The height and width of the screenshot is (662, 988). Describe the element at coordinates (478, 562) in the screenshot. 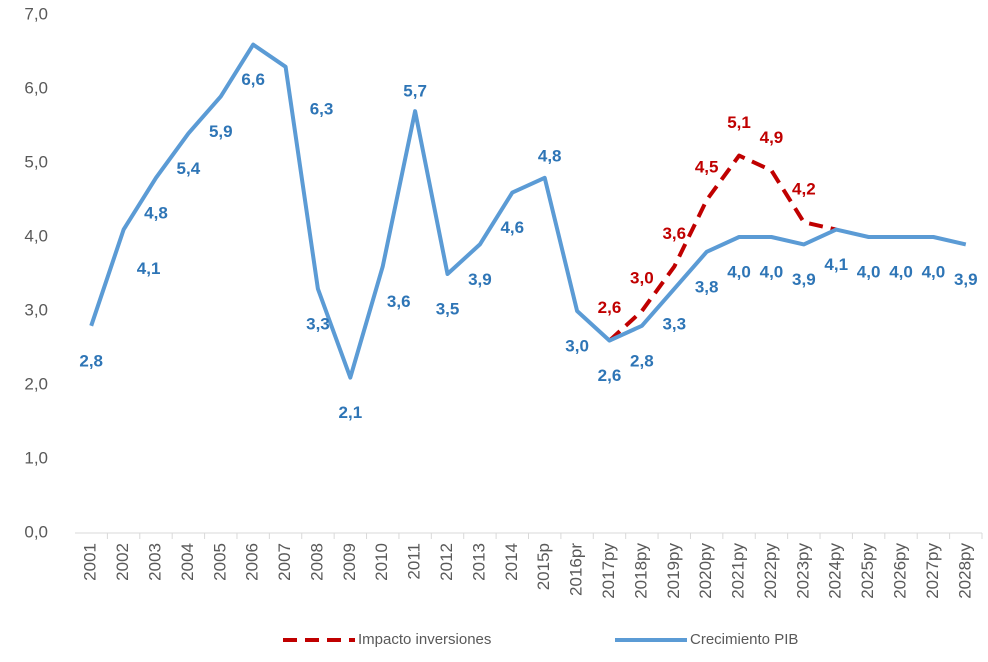

I see `x-tick-label: 2013` at that location.